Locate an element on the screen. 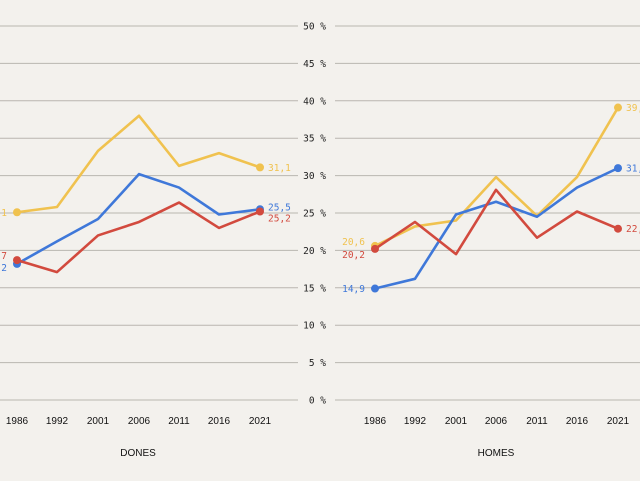  y-tick-label: 50 % is located at coordinates (314, 27).